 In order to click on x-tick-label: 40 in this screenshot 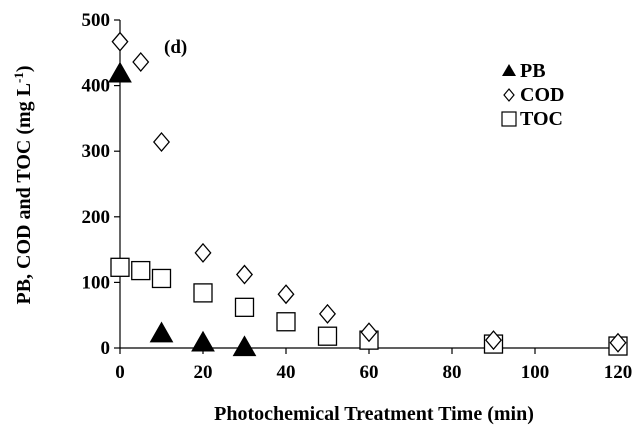, I will do `click(286, 372)`.